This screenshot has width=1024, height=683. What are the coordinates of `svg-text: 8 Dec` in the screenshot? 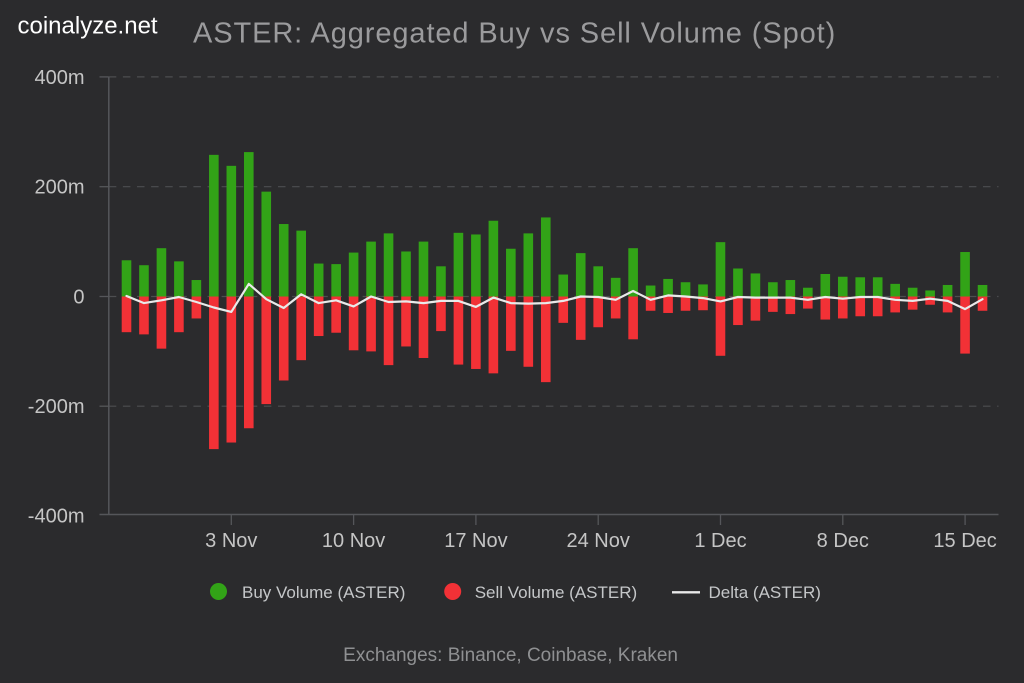 It's located at (843, 541).